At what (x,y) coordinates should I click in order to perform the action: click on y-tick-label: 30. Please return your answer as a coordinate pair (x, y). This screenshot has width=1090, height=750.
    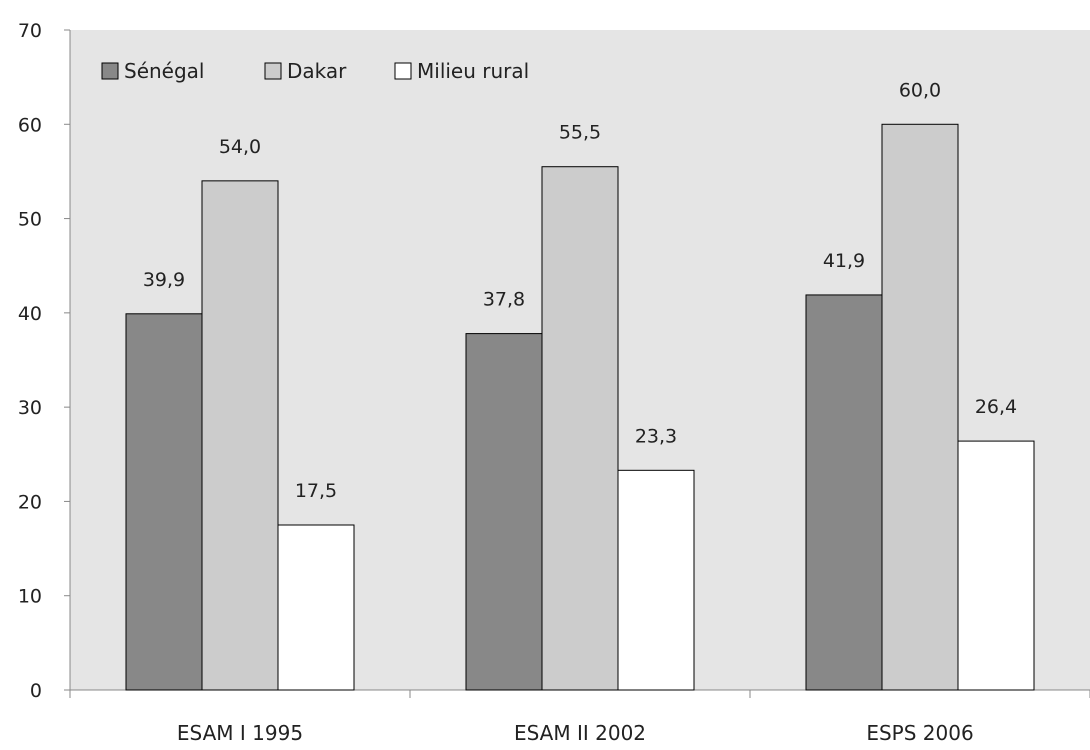
    Looking at the image, I should click on (30, 408).